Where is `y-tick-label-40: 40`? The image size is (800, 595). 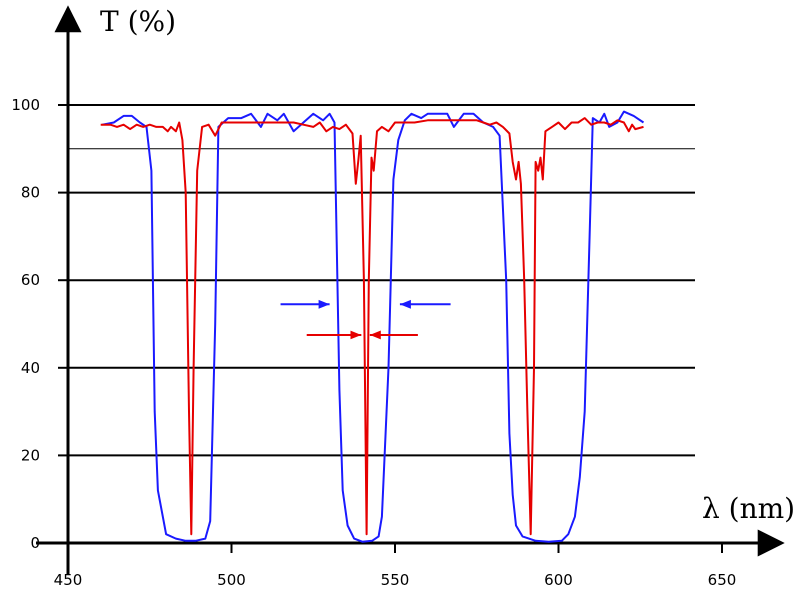
y-tick-label-40: 40 is located at coordinates (30, 368).